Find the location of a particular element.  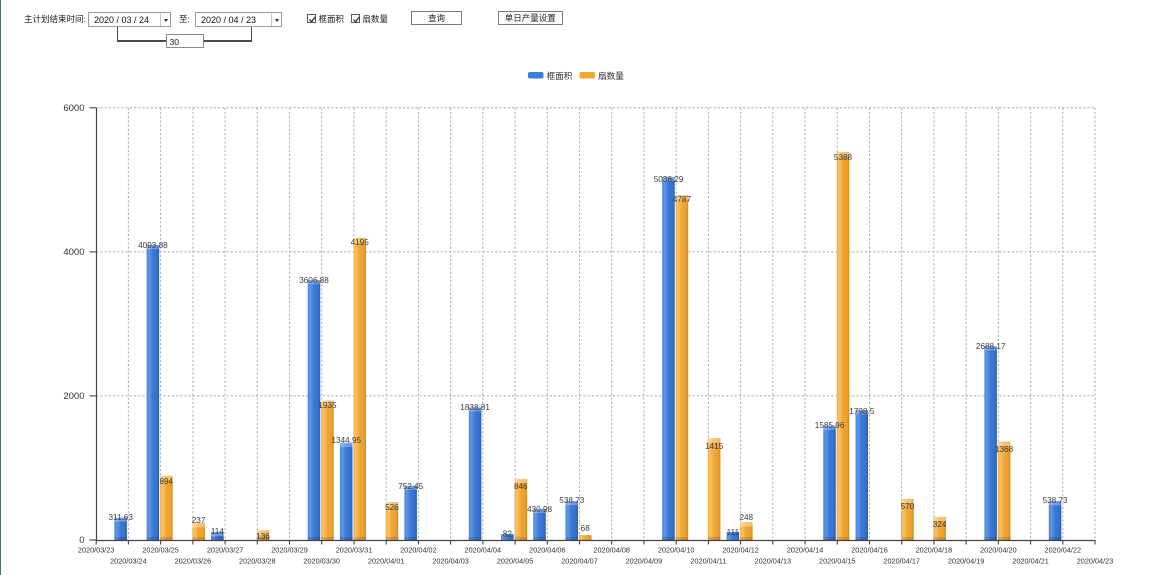

svg-text: 0 is located at coordinates (81, 540).